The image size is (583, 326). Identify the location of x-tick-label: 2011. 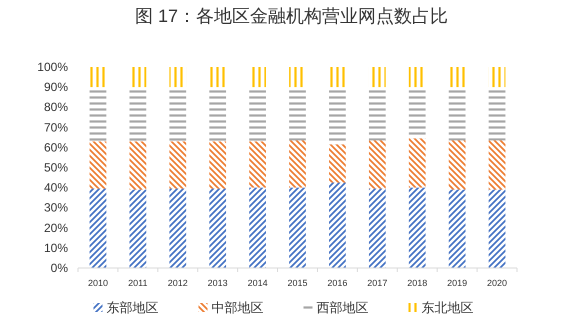
(138, 283).